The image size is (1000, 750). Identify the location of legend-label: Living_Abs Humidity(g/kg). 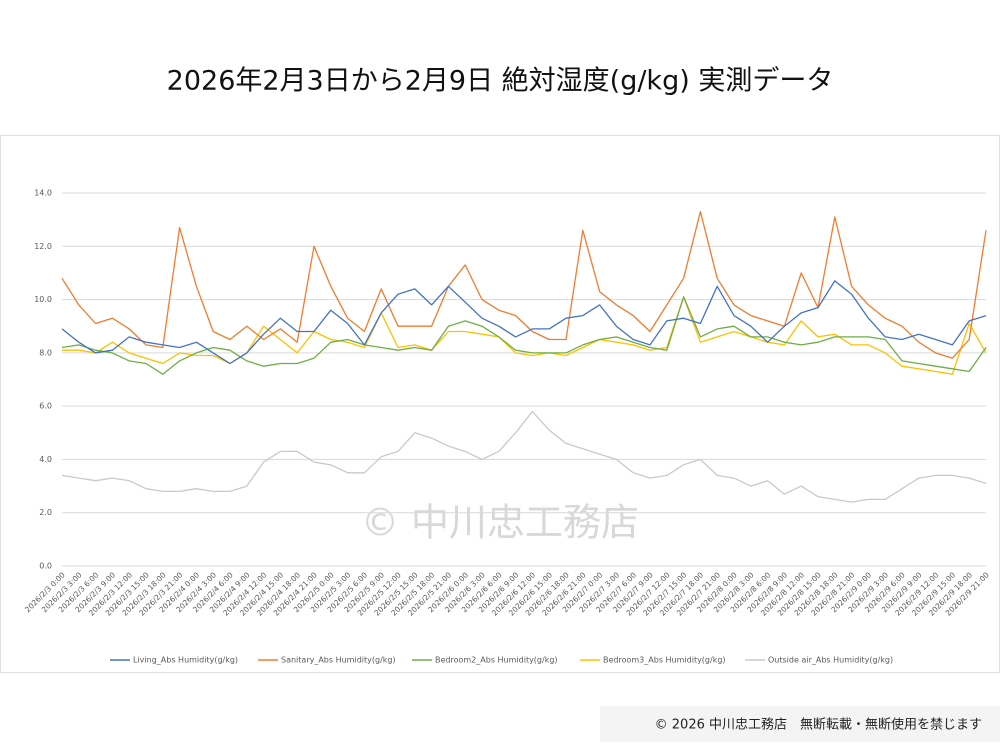
(185, 660).